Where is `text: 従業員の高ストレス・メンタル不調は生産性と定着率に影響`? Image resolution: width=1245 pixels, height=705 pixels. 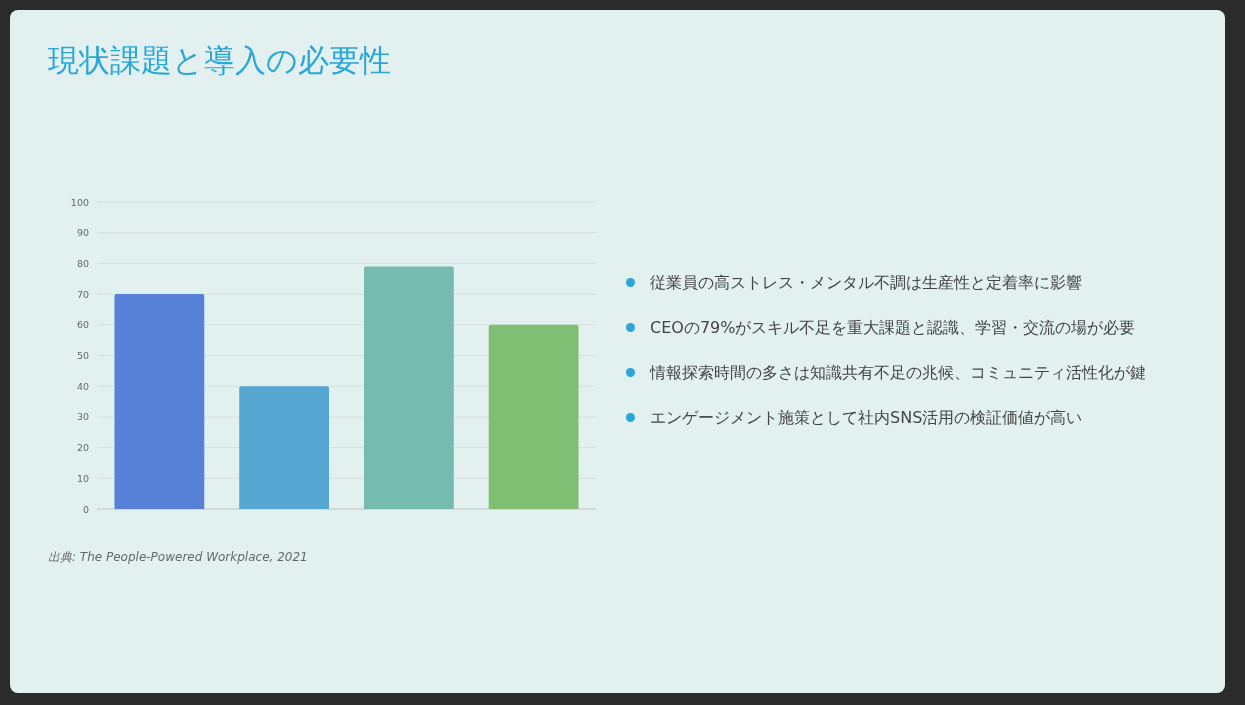 text: 従業員の高ストレス・メンタル不調は生産性と定着率に影響 is located at coordinates (866, 282).